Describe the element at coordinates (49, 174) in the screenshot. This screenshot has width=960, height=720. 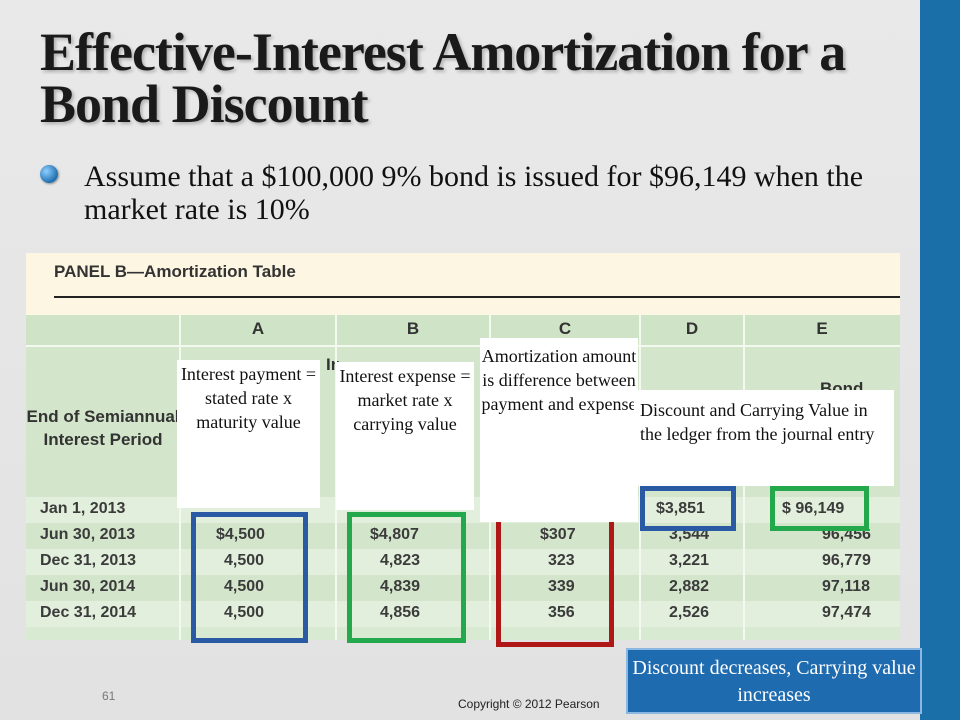
I see `bullet-icon` at that location.